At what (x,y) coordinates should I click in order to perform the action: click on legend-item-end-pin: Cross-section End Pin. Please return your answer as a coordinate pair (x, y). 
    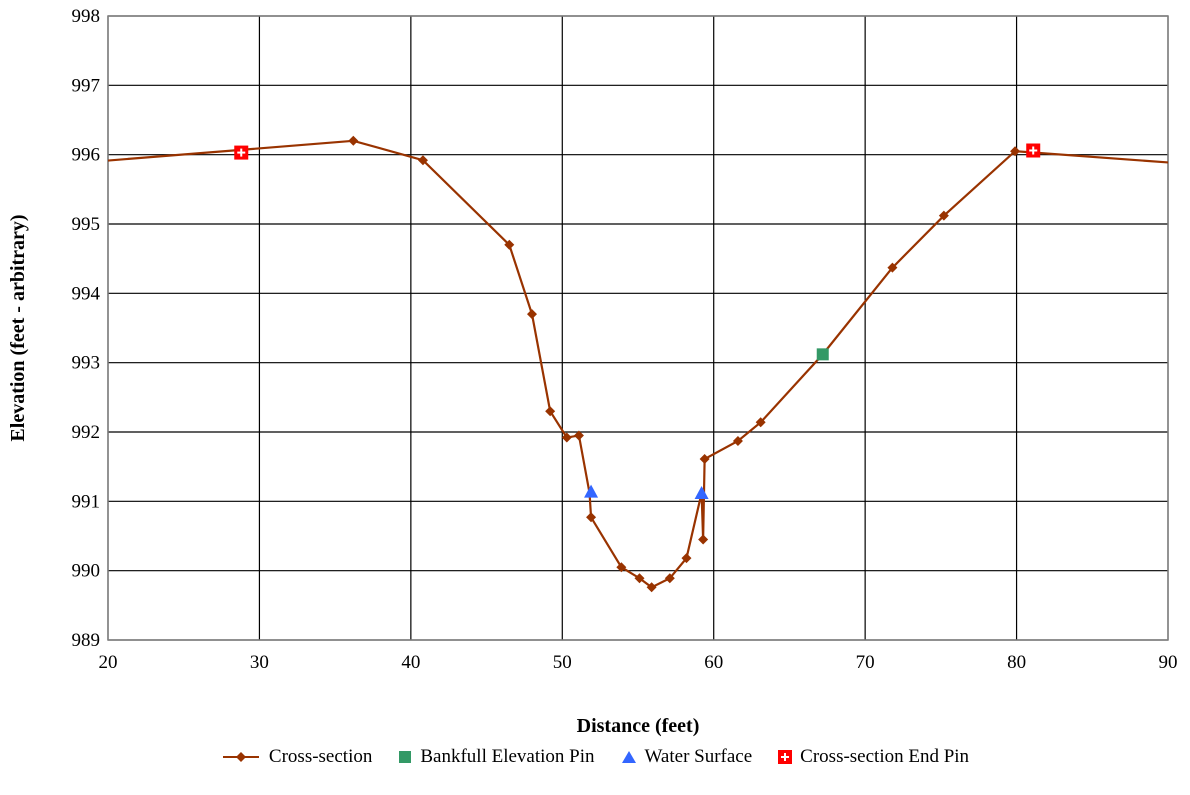
    Looking at the image, I should click on (873, 757).